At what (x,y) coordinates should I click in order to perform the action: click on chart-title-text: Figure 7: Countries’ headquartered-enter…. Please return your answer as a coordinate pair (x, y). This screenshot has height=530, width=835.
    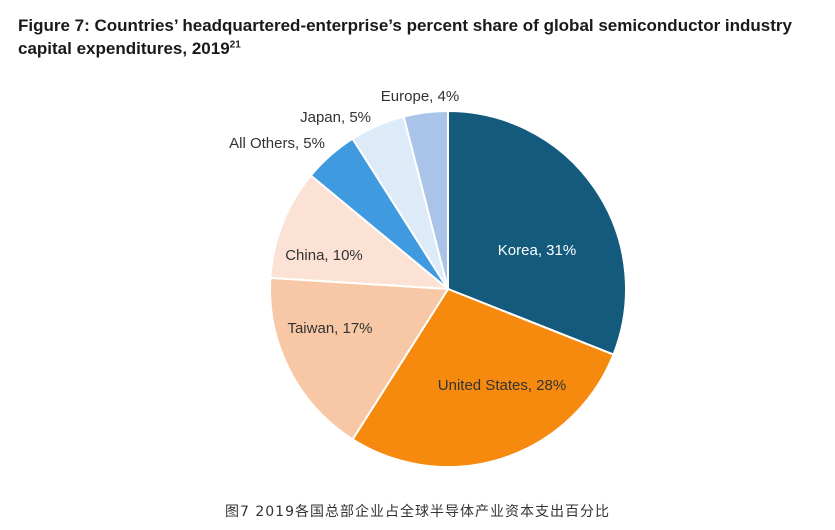
    Looking at the image, I should click on (405, 37).